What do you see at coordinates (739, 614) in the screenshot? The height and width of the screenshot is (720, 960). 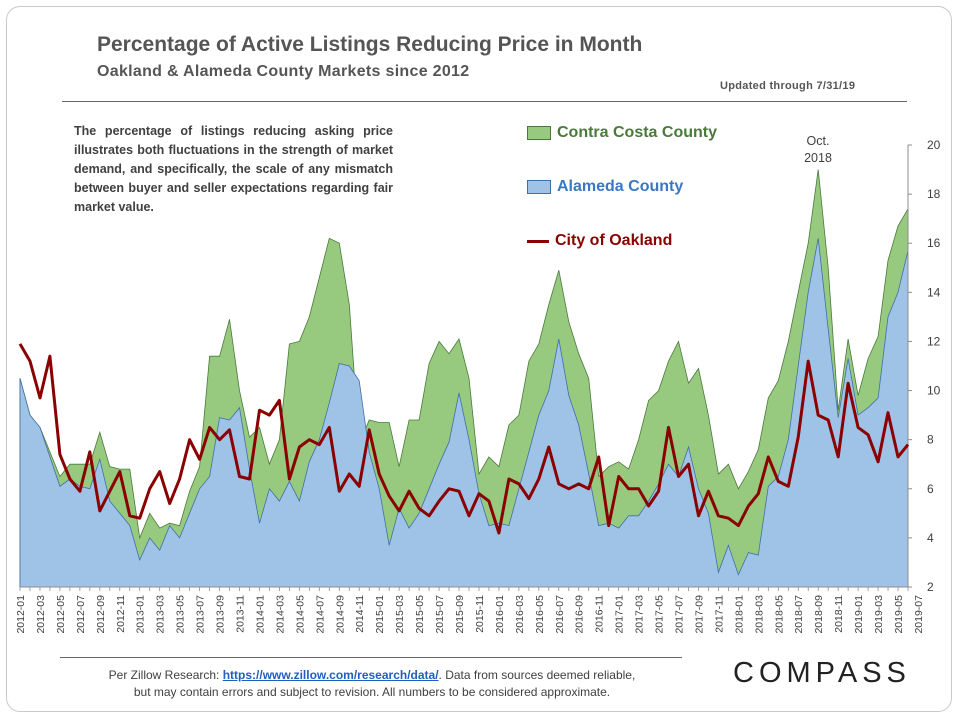 I see `x-tick-label: 2018-01` at bounding box center [739, 614].